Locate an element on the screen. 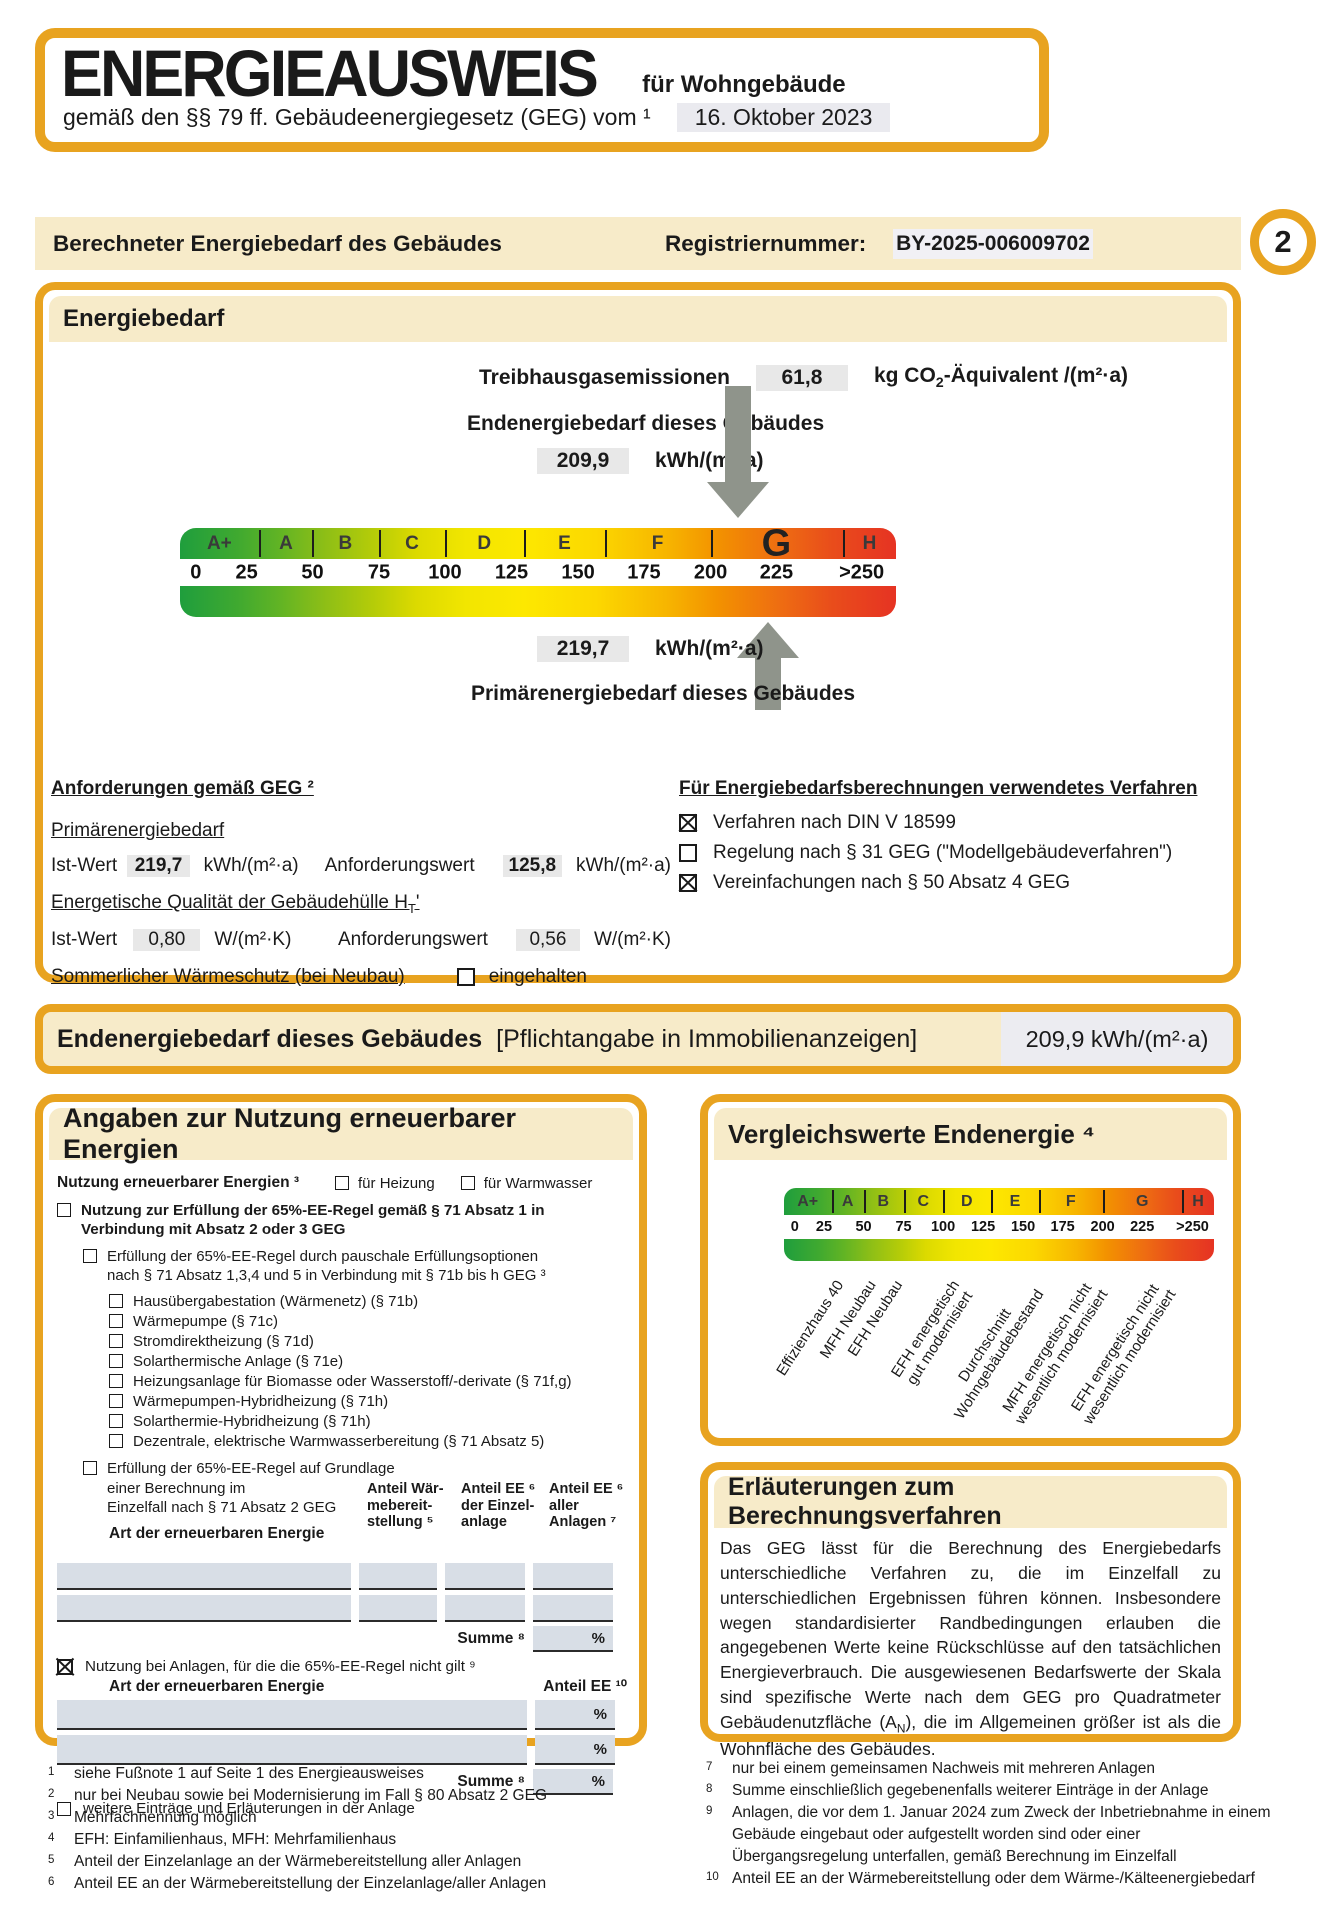 The width and height of the screenshot is (1321, 1920). mini-scale-letter-band: A+ A B C D E F G H is located at coordinates (999, 1201).